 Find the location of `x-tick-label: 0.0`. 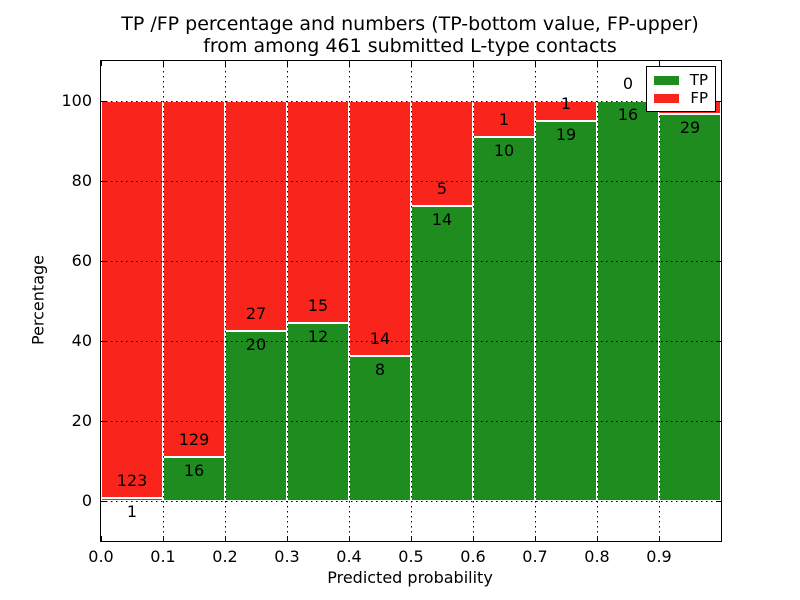

x-tick-label: 0.0 is located at coordinates (101, 556).